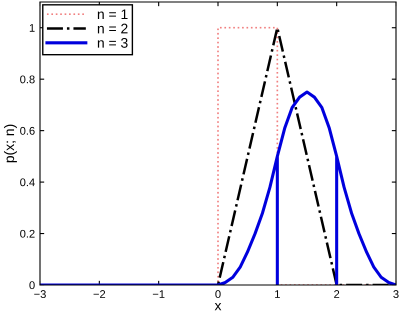  I want to click on x-tick-label: 3, so click(396, 294).